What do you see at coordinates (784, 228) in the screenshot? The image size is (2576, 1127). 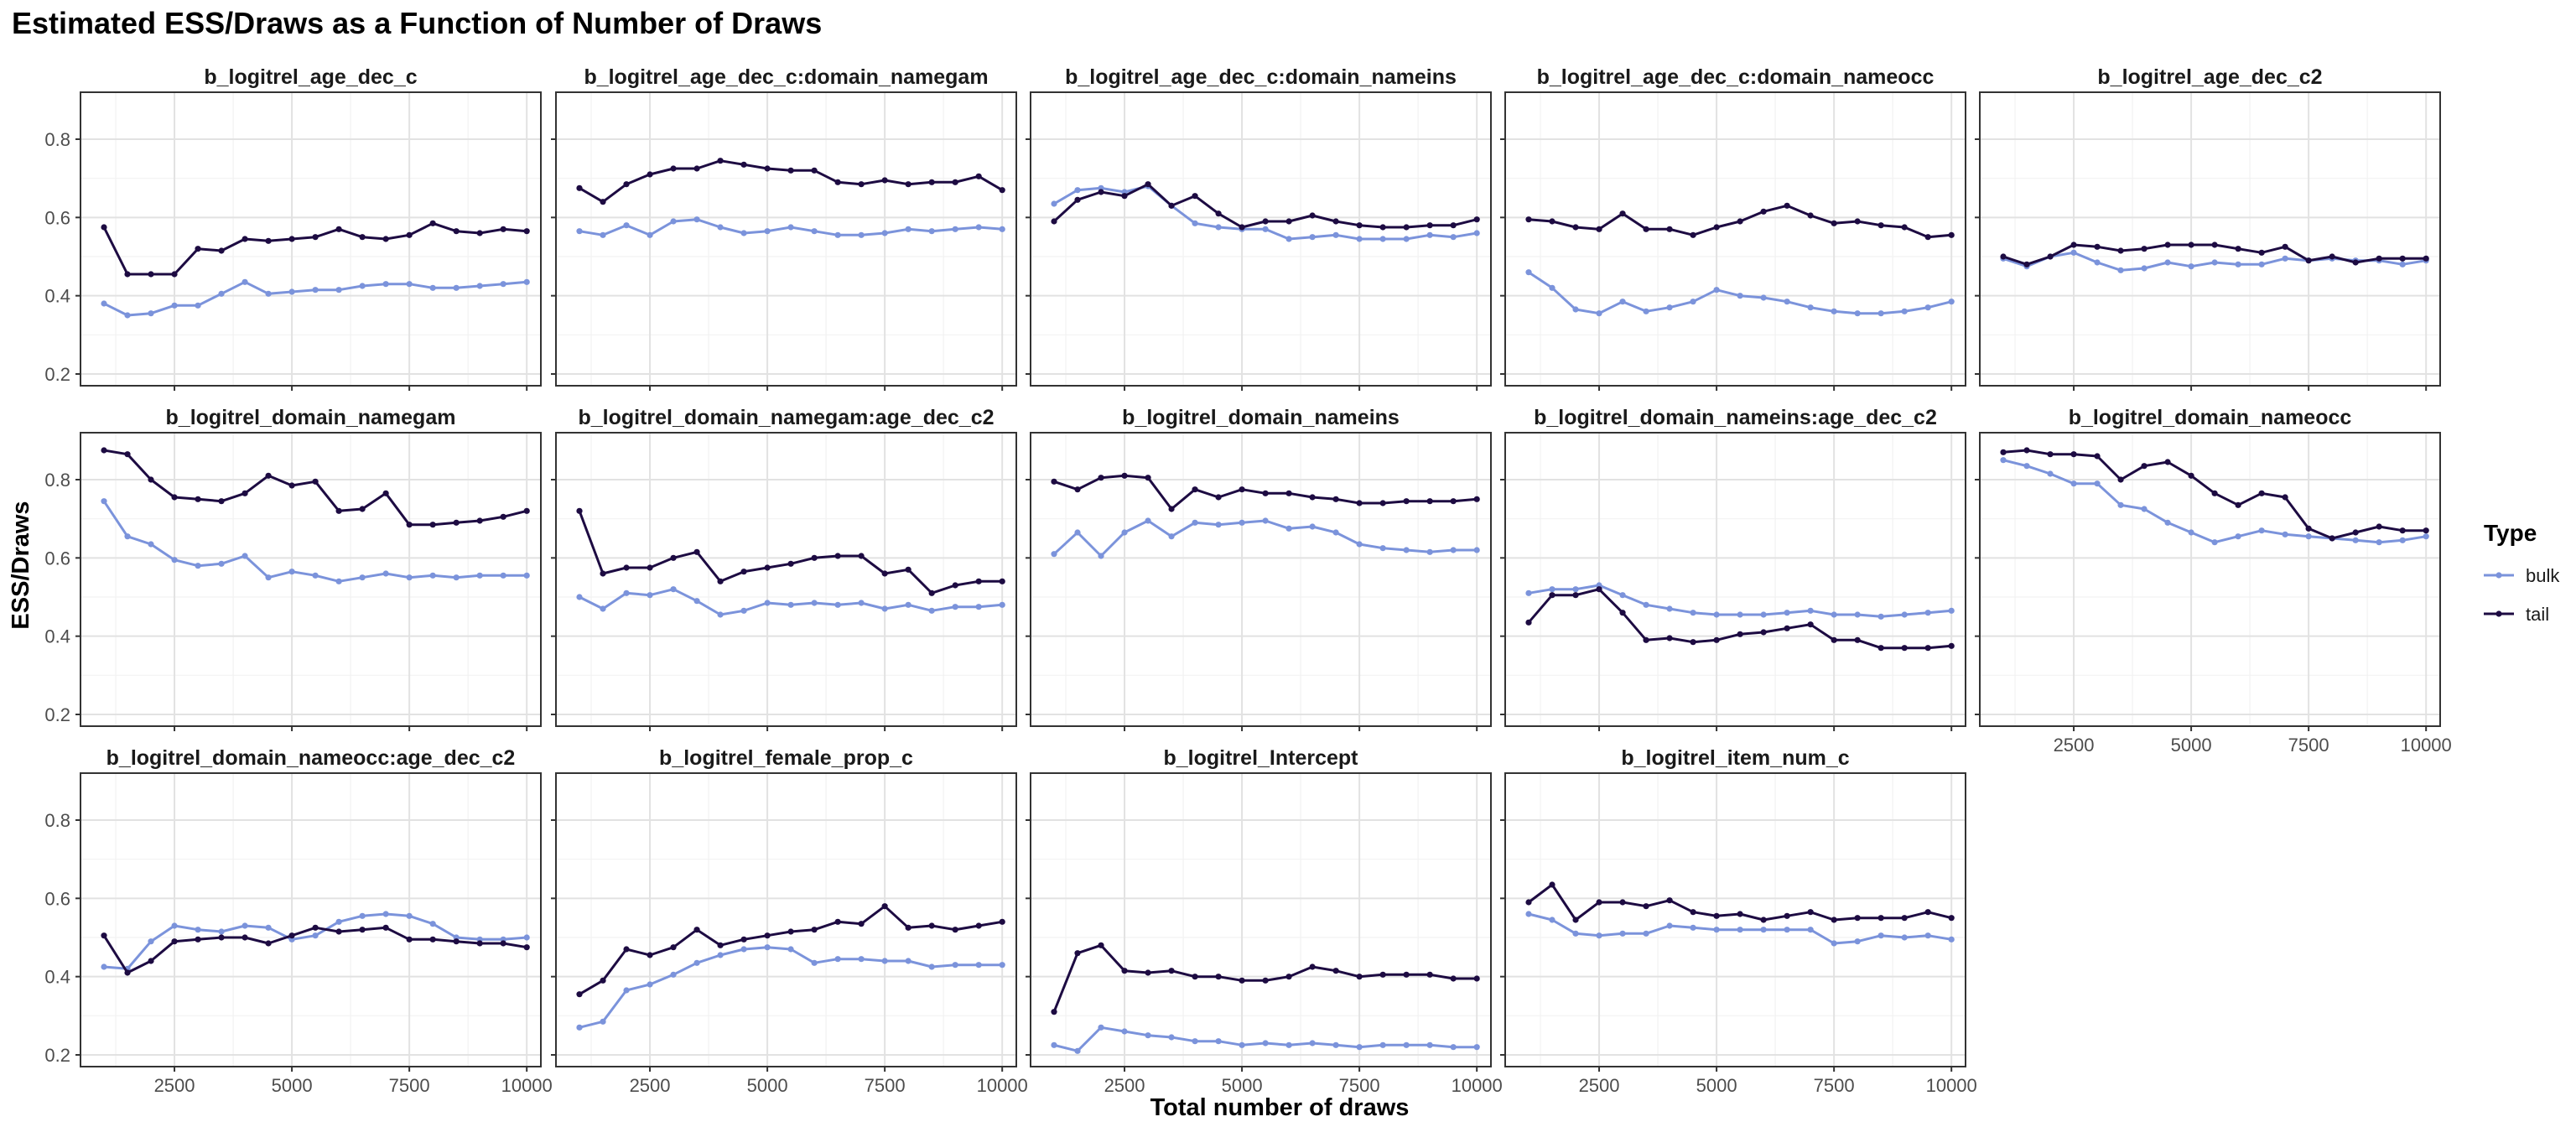 I see `panel-b-logitrel-age-dec-c-domain-namegam: b_logitrel_age_dec_c:domain_namegam` at bounding box center [784, 228].